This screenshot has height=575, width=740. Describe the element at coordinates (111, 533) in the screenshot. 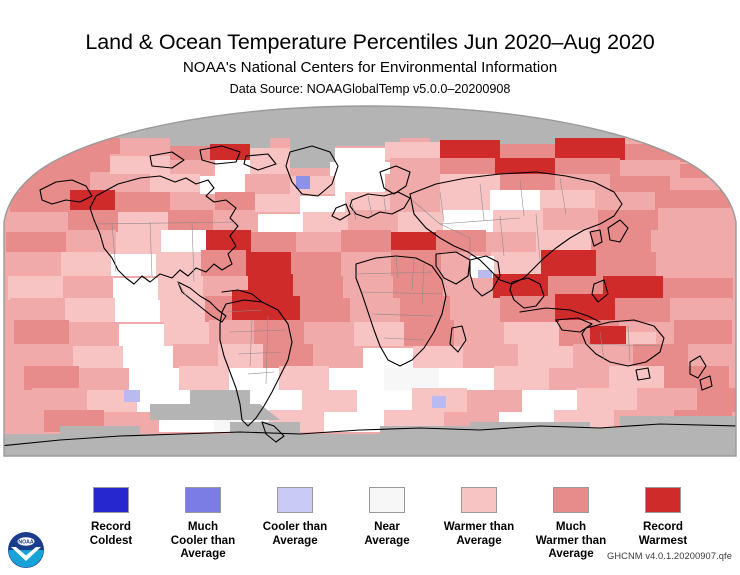

I see `legend-label-record-coldest: Record Coldest` at that location.